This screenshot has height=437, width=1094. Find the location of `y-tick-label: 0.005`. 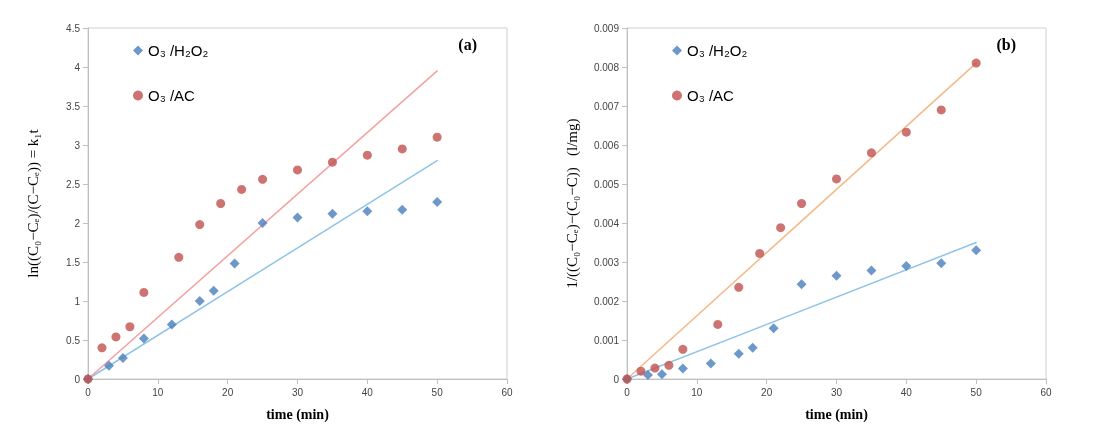

y-tick-label: 0.005 is located at coordinates (606, 184).